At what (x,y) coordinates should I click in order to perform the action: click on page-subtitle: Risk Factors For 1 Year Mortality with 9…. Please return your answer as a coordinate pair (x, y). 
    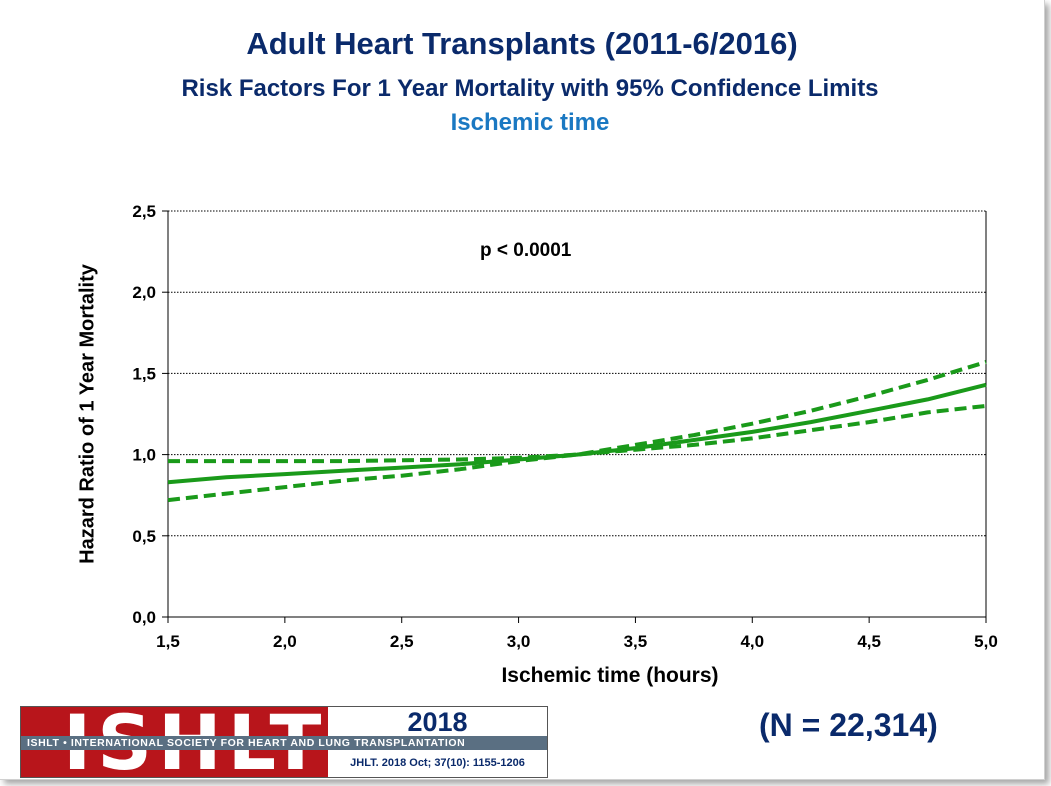
    Looking at the image, I should click on (530, 88).